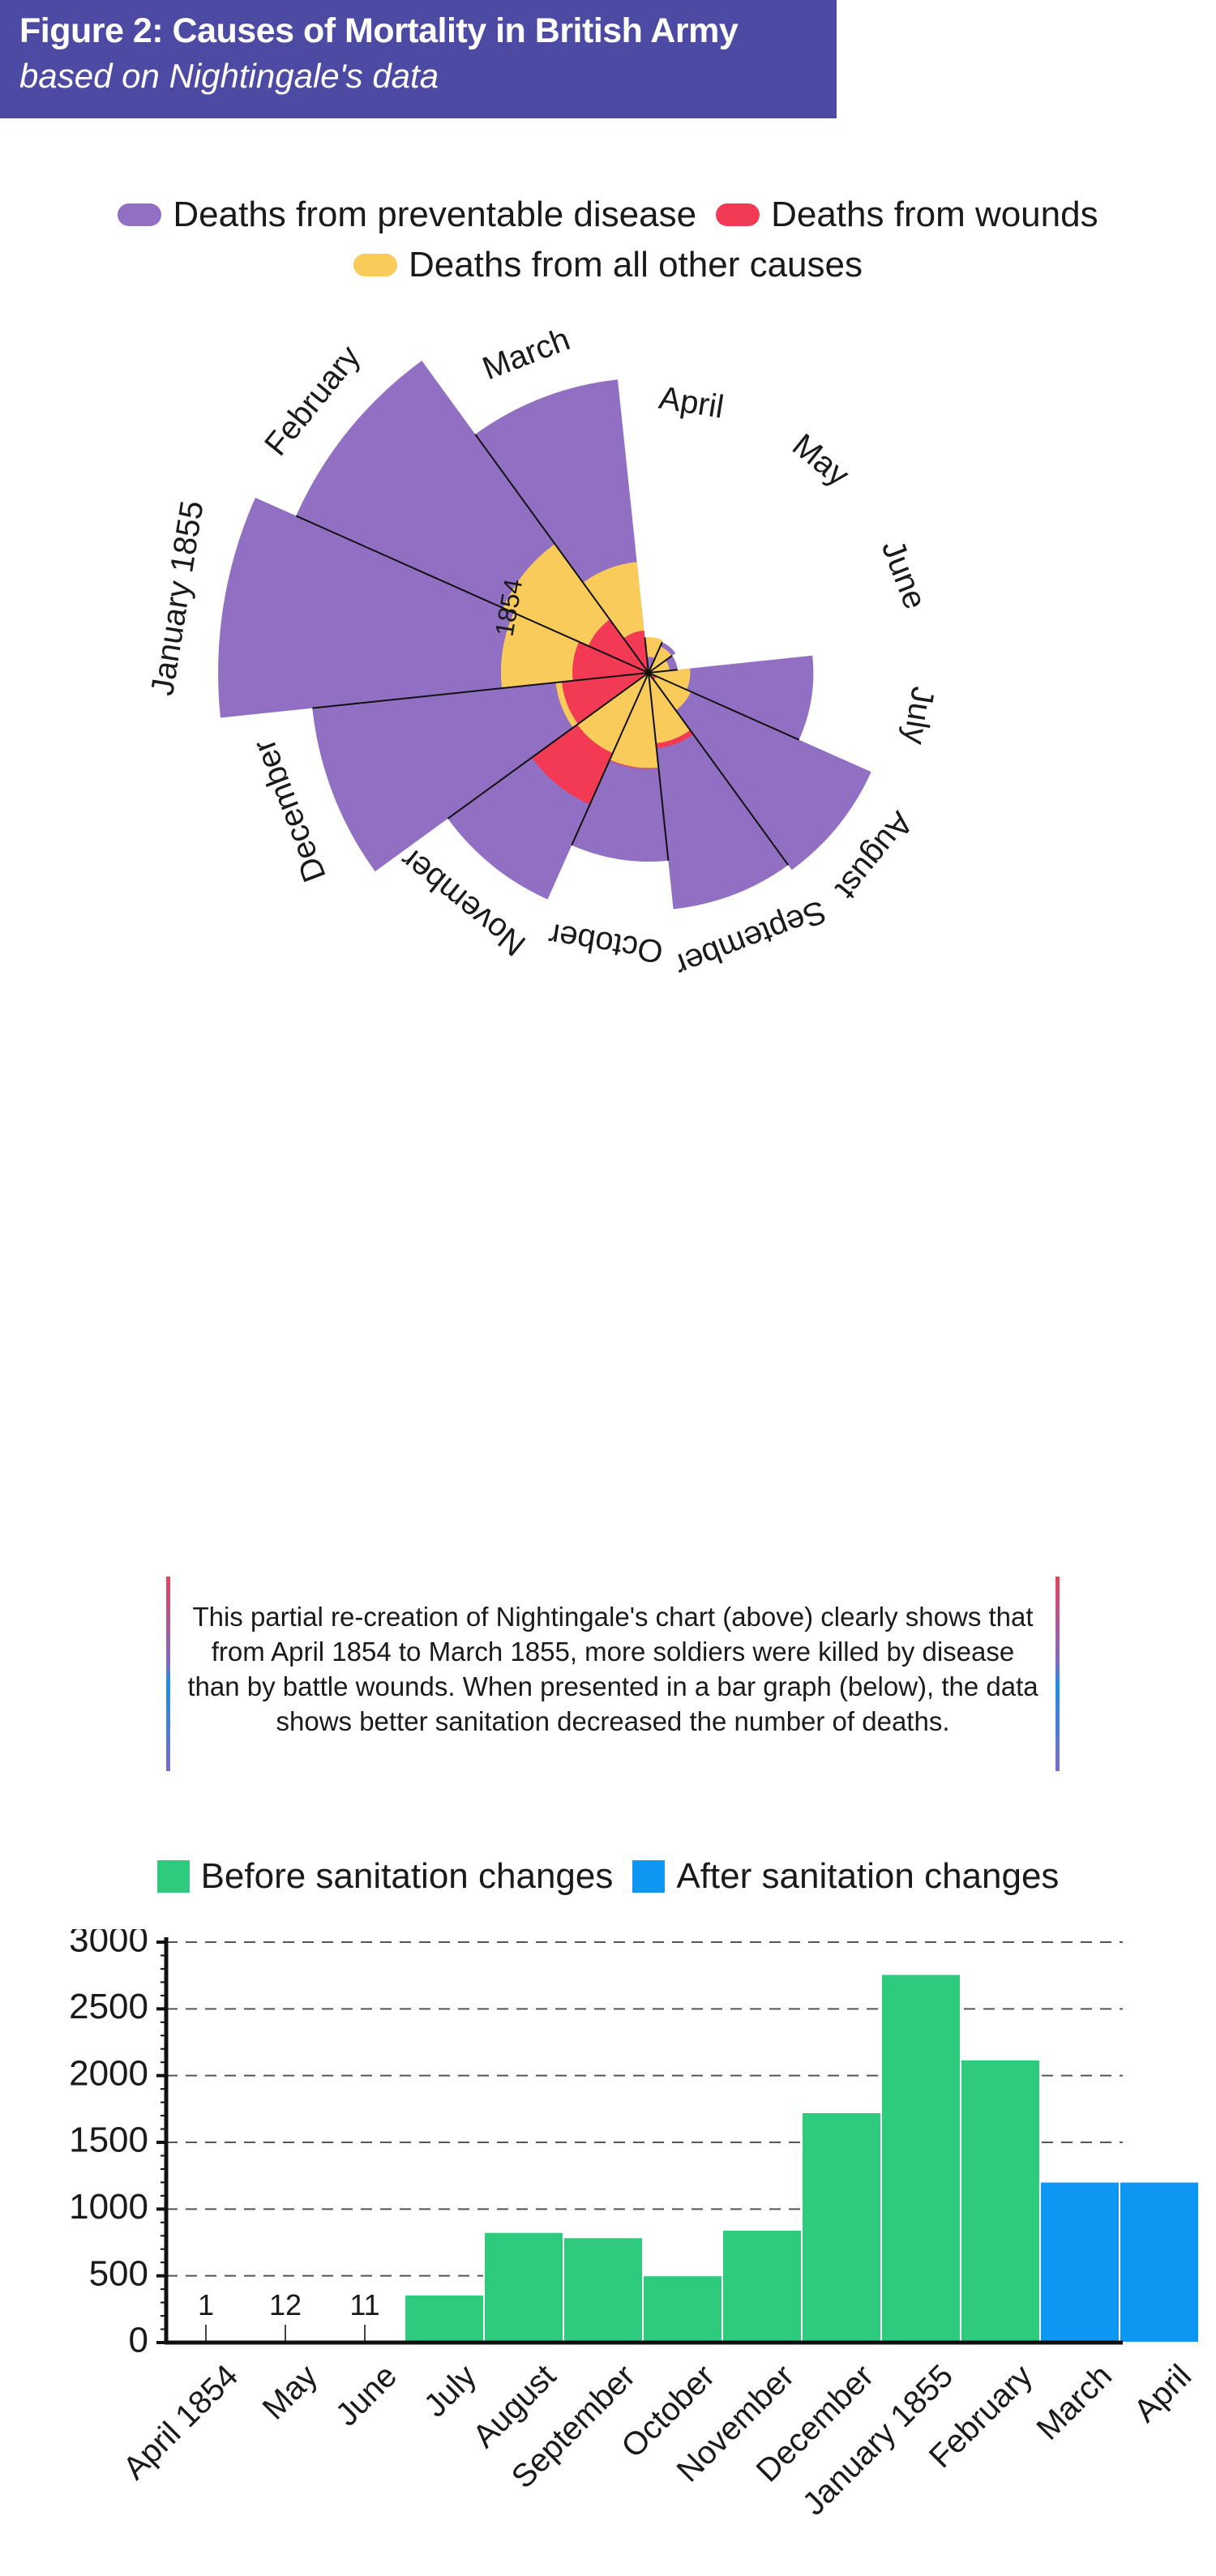 Image resolution: width=1216 pixels, height=2576 pixels. Describe the element at coordinates (1162, 2393) in the screenshot. I see `x-tick-label: April` at that location.